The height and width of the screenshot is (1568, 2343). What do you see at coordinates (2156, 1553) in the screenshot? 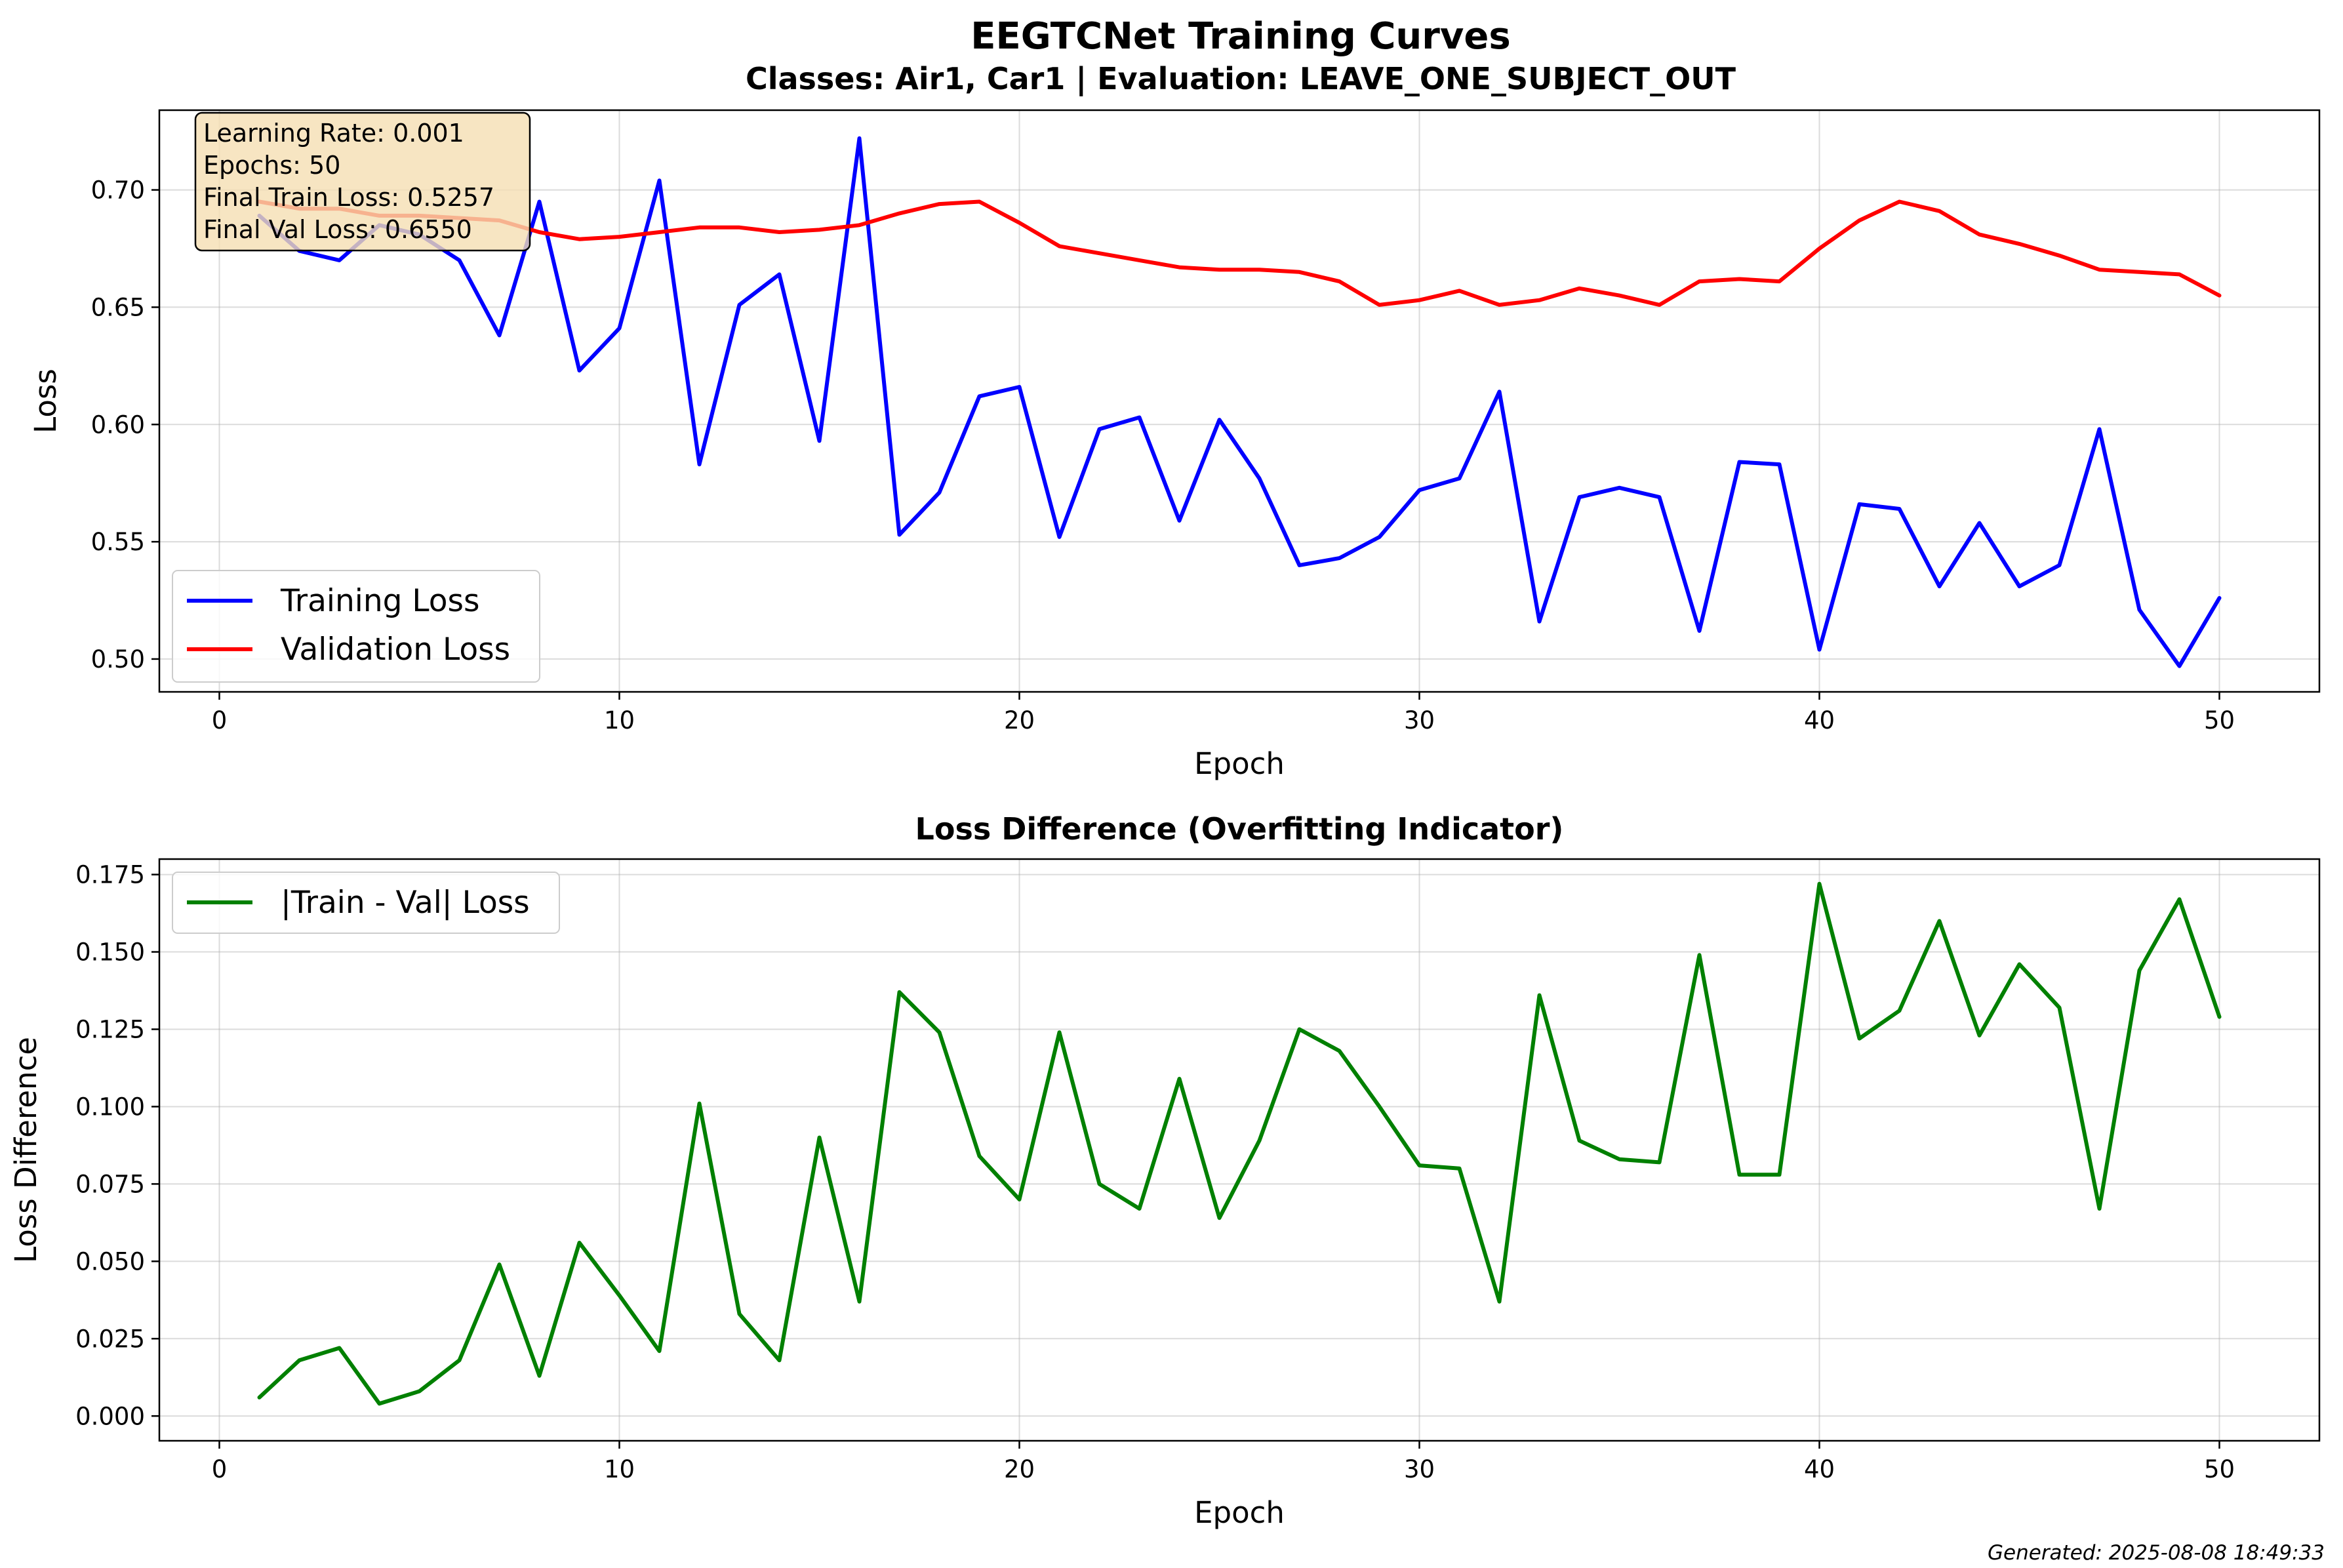
I see `generated-timestamp: Generated: 2025-08-08 18:49:33` at bounding box center [2156, 1553].